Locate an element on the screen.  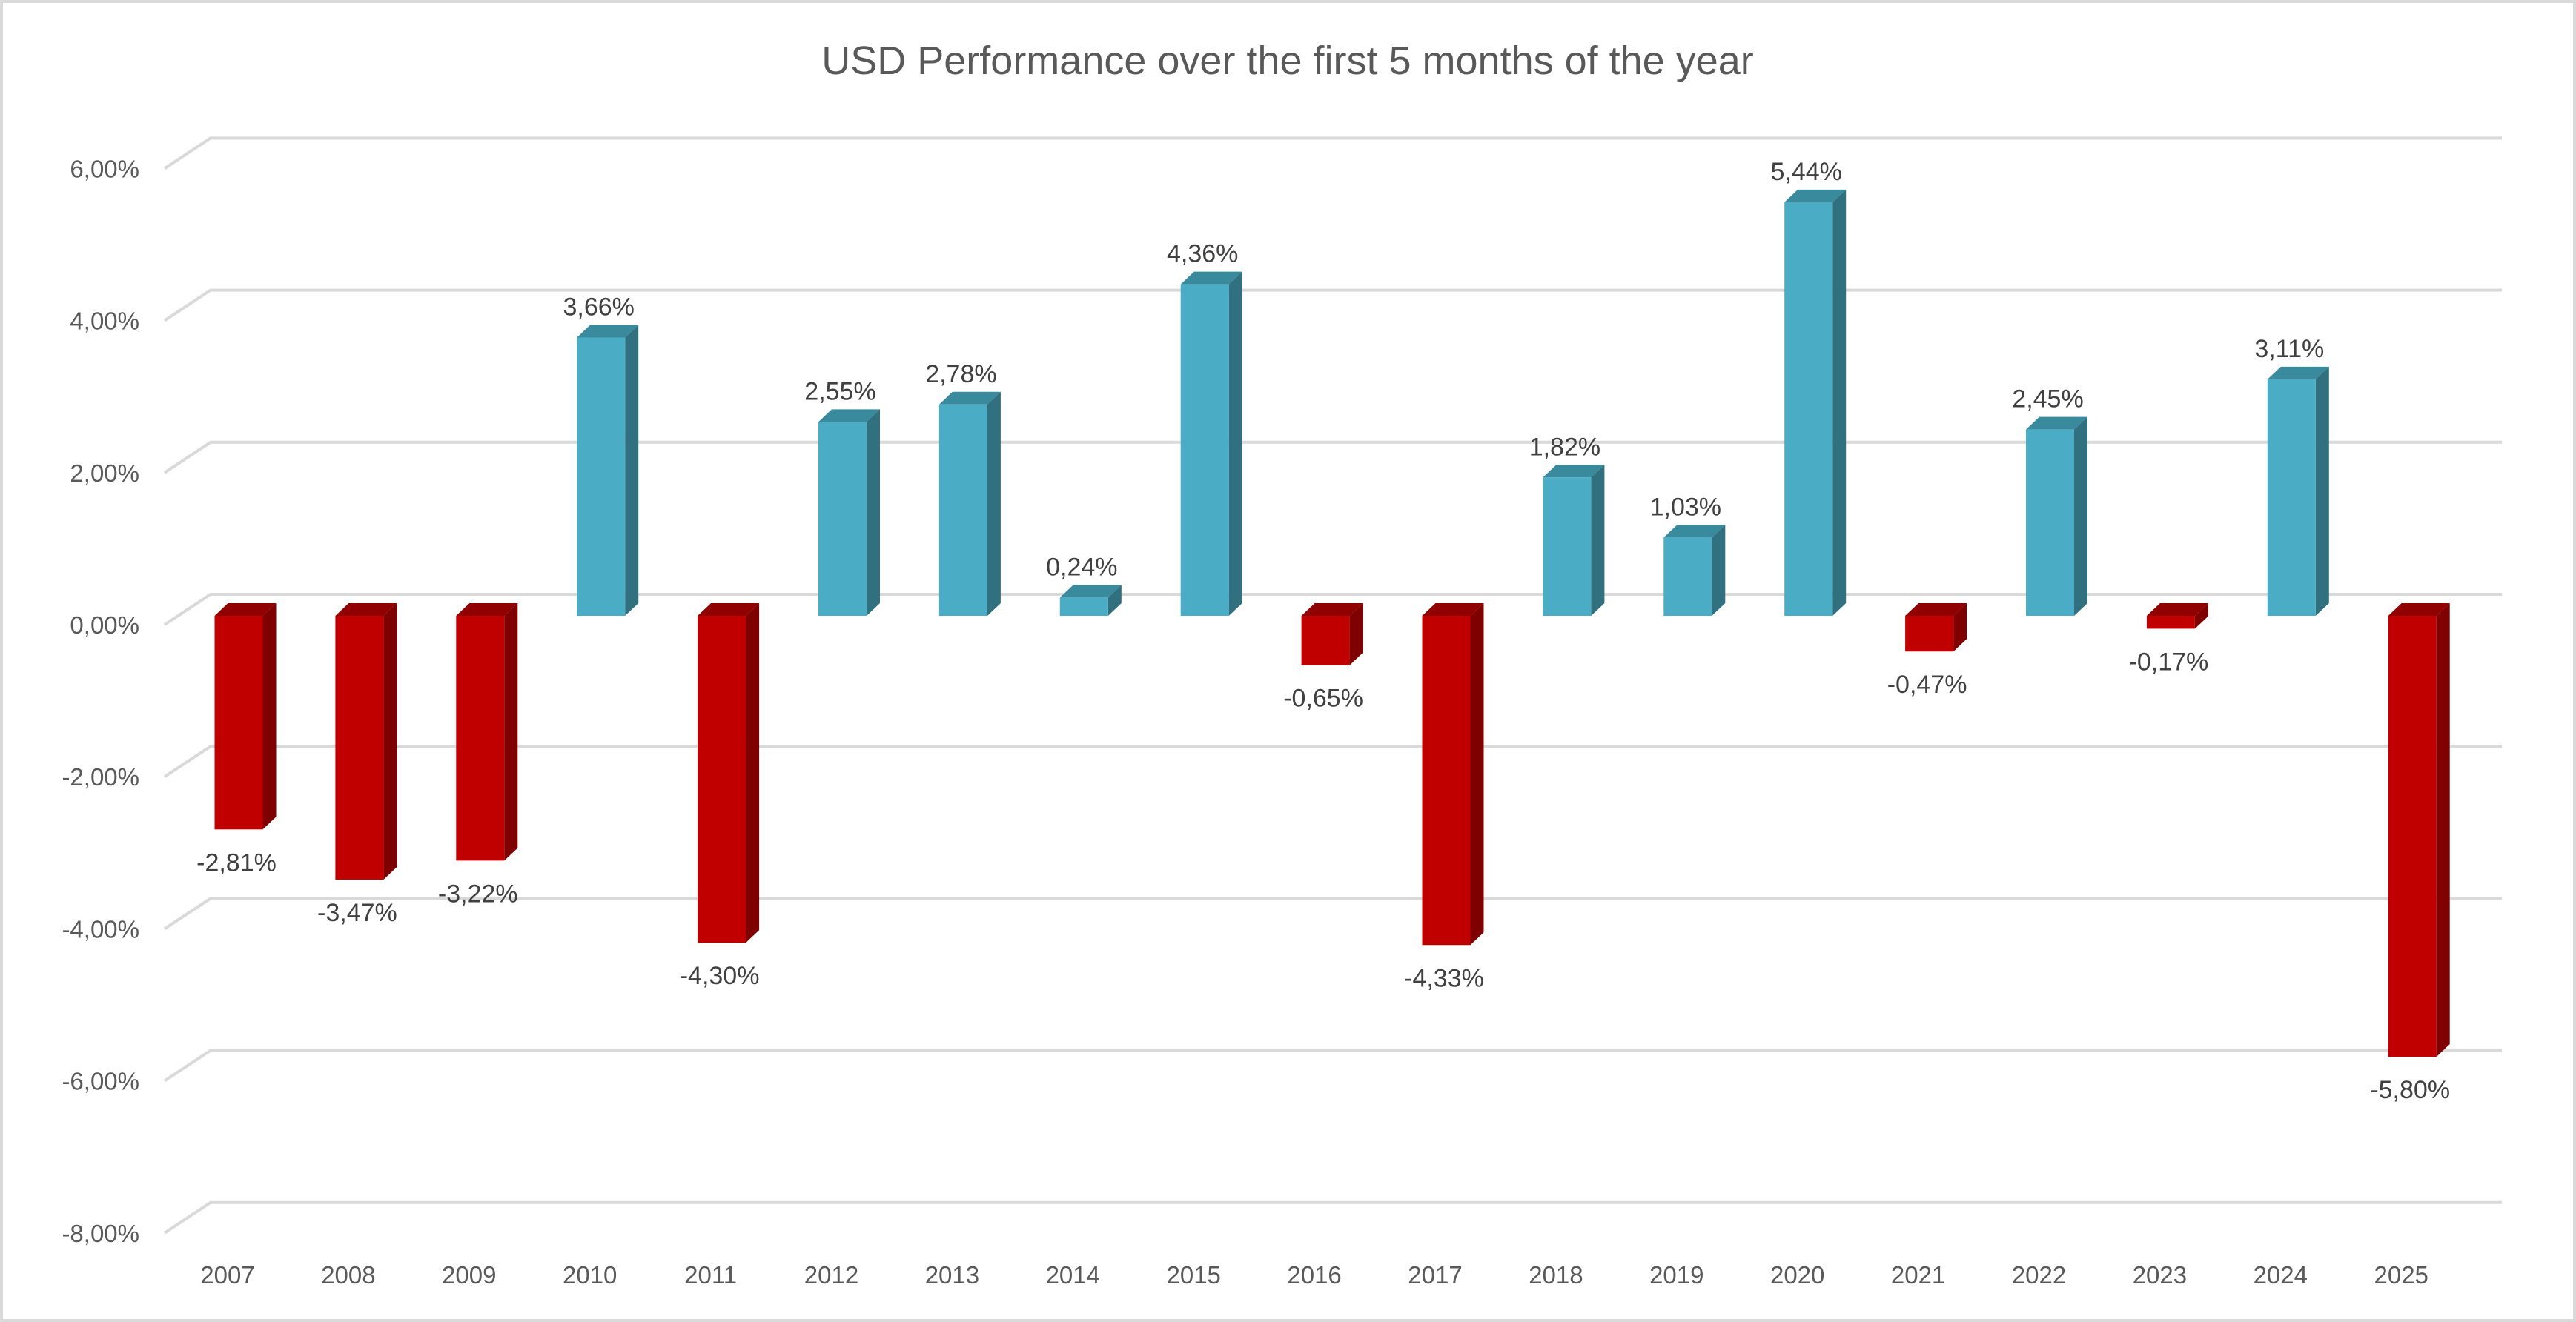
bar-2008 is located at coordinates (366, 741).